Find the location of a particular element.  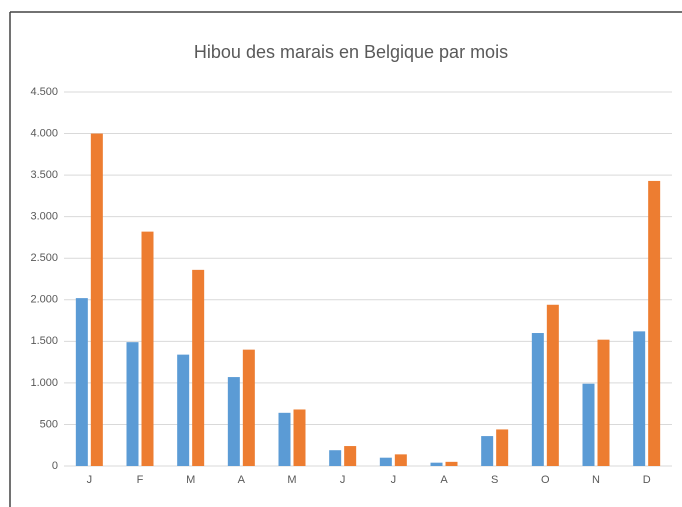

y-tick-label: 3.000 is located at coordinates (44, 217).